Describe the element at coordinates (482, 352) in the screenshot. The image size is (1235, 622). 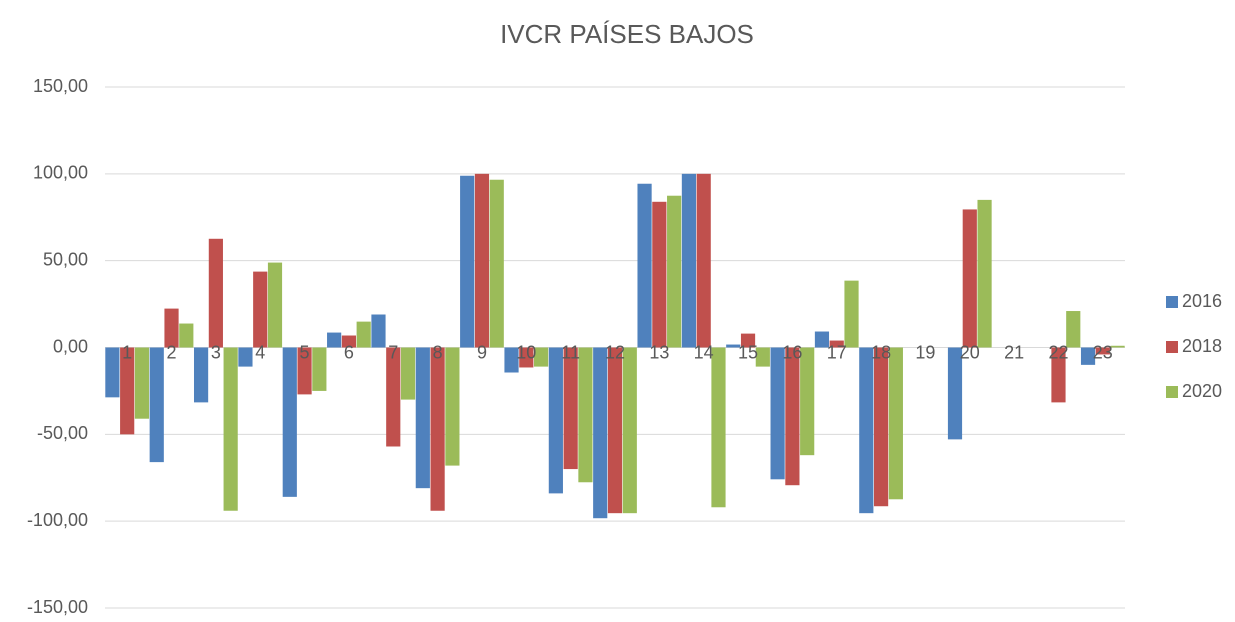
I see `x-tick-label: 9` at that location.